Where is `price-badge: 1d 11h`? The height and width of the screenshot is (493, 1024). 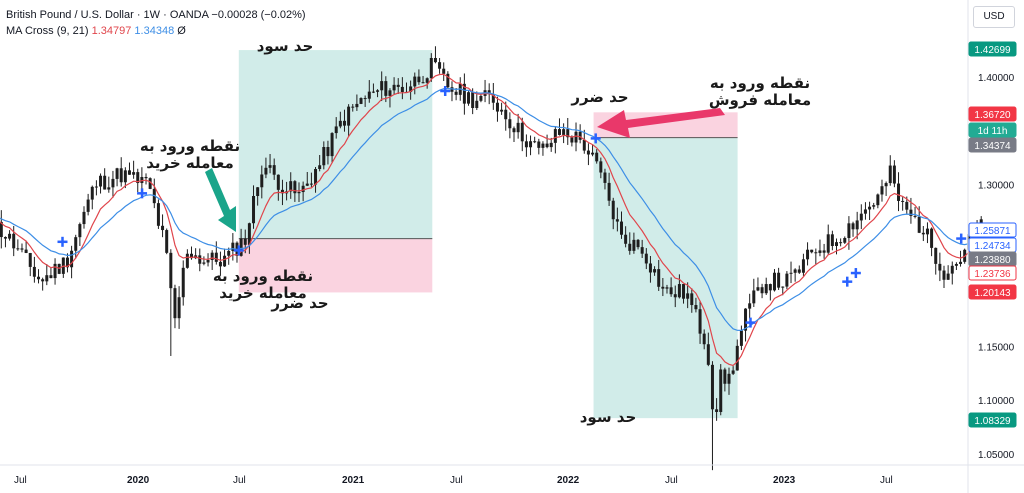
price-badge: 1d 11h is located at coordinates (992, 130).